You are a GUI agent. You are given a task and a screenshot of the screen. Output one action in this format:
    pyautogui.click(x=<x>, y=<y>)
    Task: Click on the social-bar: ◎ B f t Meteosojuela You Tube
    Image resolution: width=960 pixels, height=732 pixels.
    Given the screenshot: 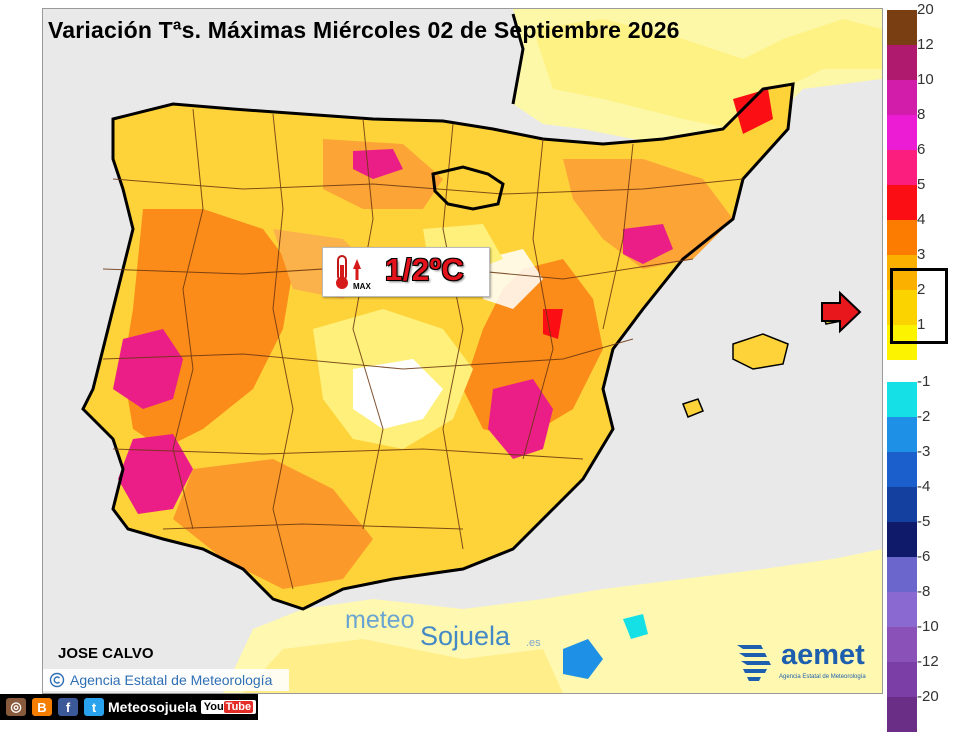 What is the action you would take?
    pyautogui.click(x=129, y=707)
    